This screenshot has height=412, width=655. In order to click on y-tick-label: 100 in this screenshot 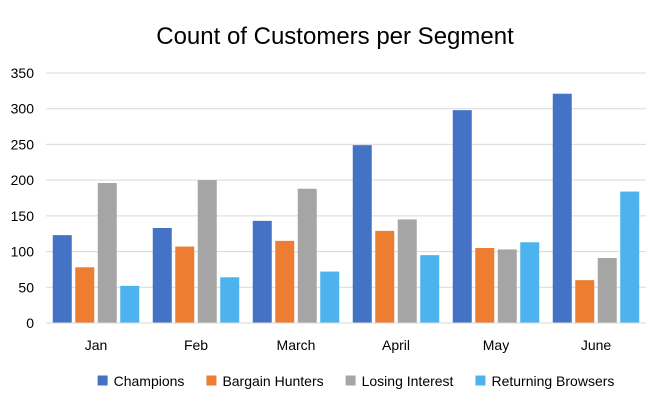, I will do `click(23, 252)`.